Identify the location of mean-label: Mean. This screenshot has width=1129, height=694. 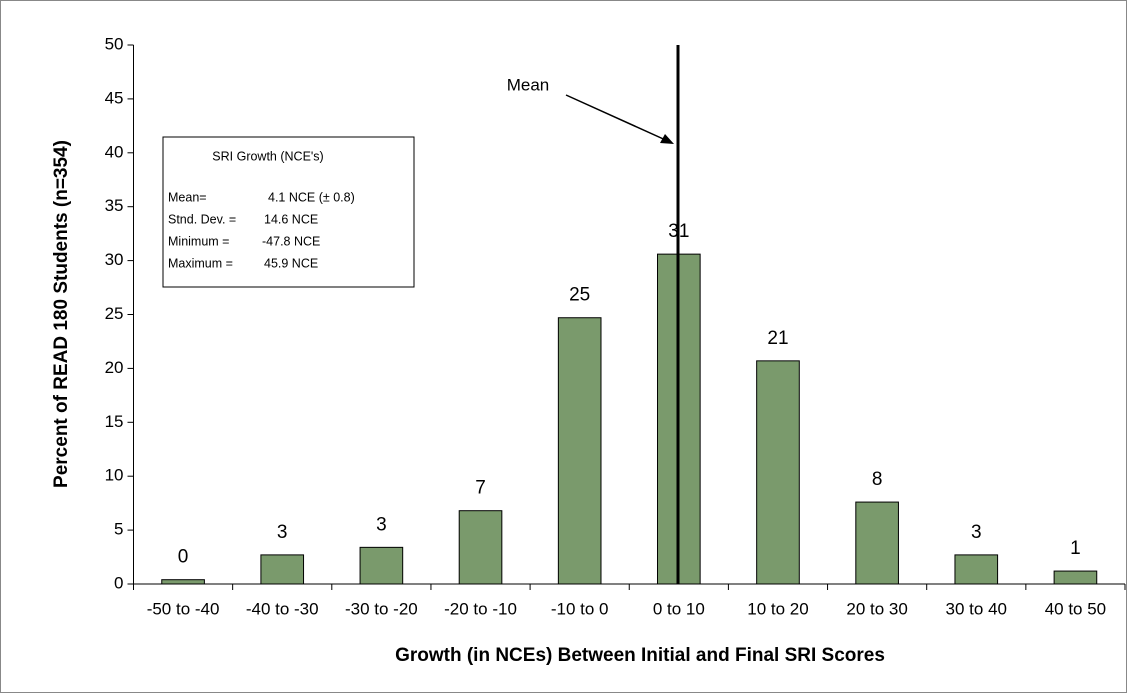
(528, 84).